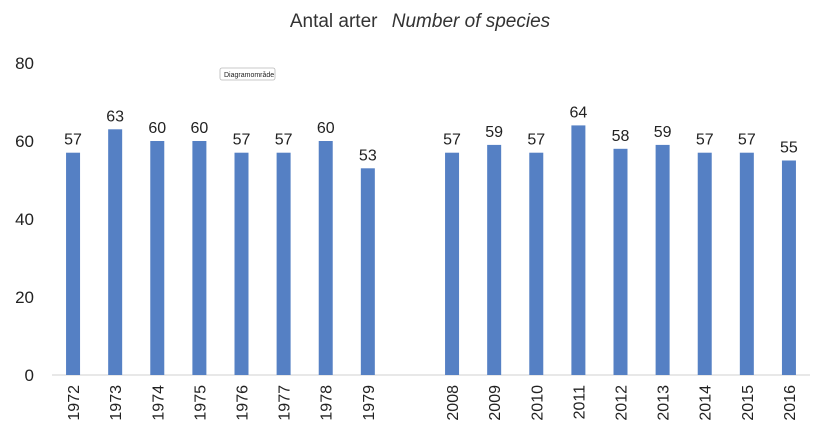  What do you see at coordinates (29, 375) in the screenshot?
I see `y-tick-label: 0` at bounding box center [29, 375].